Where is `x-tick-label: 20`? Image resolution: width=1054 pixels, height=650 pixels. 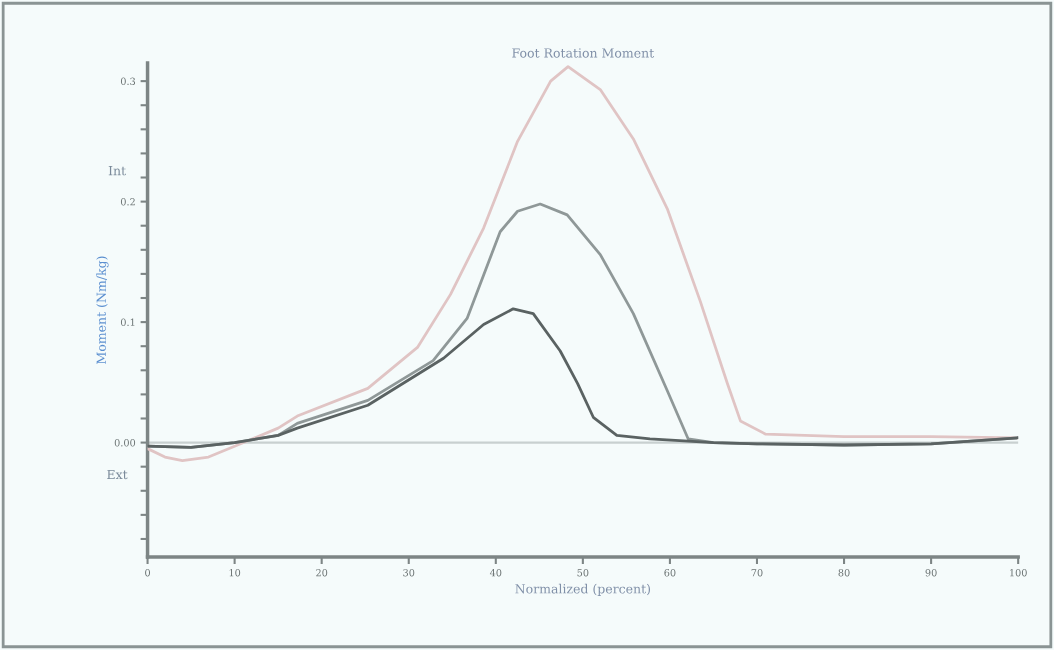
x-tick-label: 20 is located at coordinates (322, 573).